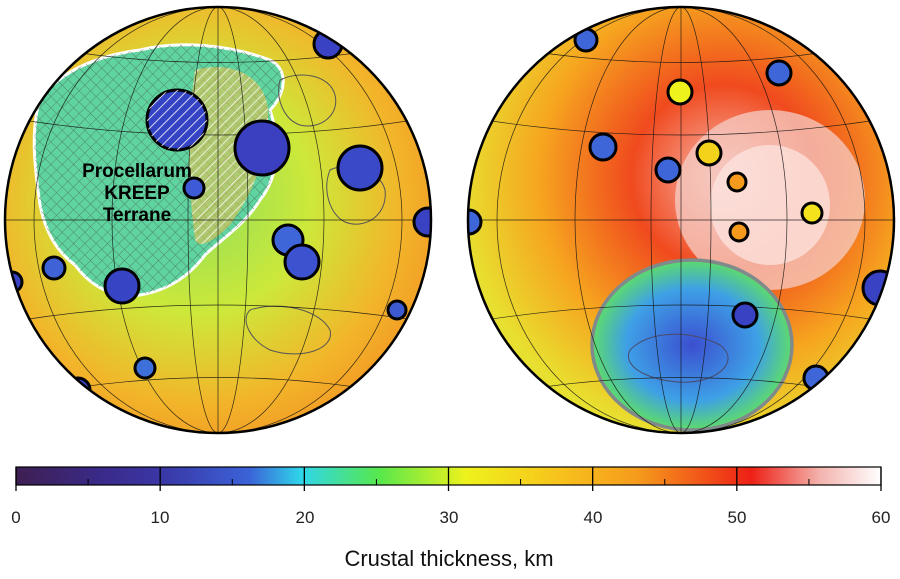 This screenshot has height=579, width=900. I want to click on colorbar-title: Crustal thickness, km, so click(448, 558).